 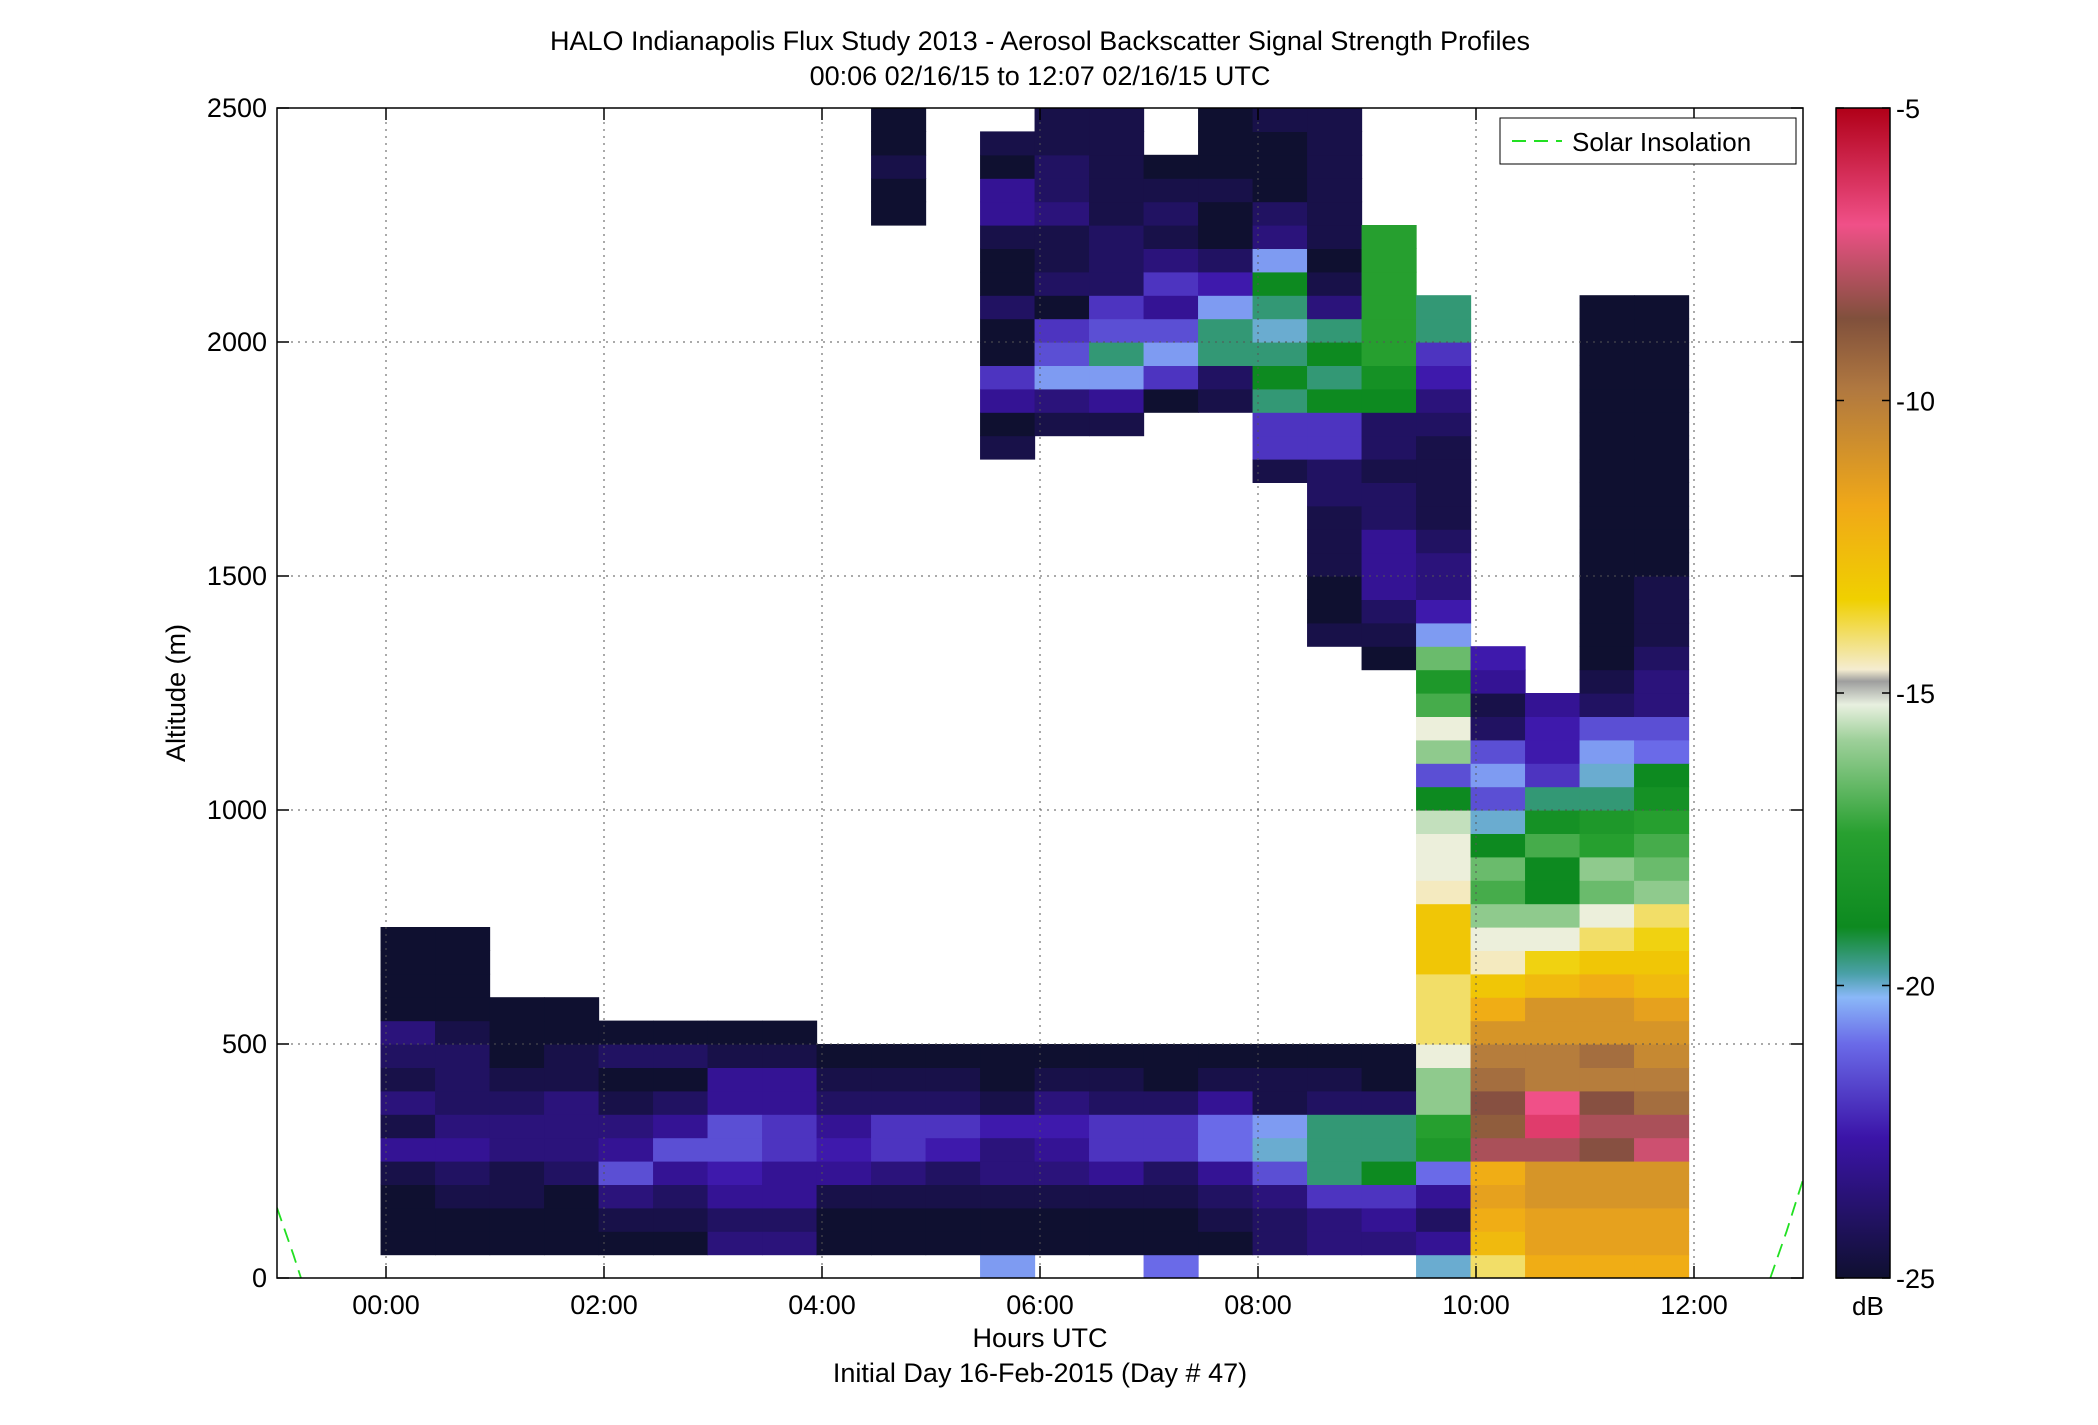 What do you see at coordinates (1008, 1173) in the screenshot?
I see `heatmap-cell-c11-r4` at bounding box center [1008, 1173].